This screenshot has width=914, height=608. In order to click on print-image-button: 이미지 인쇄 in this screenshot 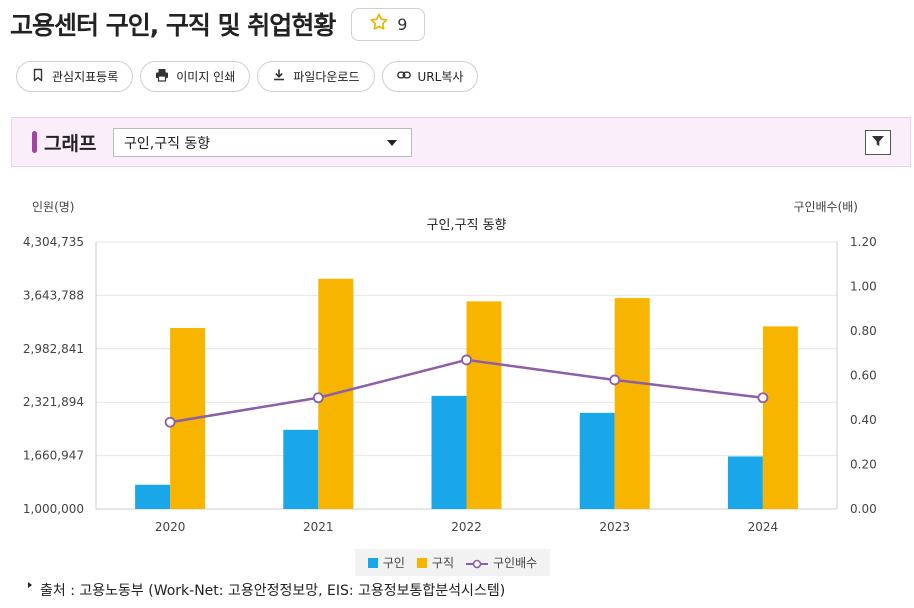, I will do `click(195, 76)`.